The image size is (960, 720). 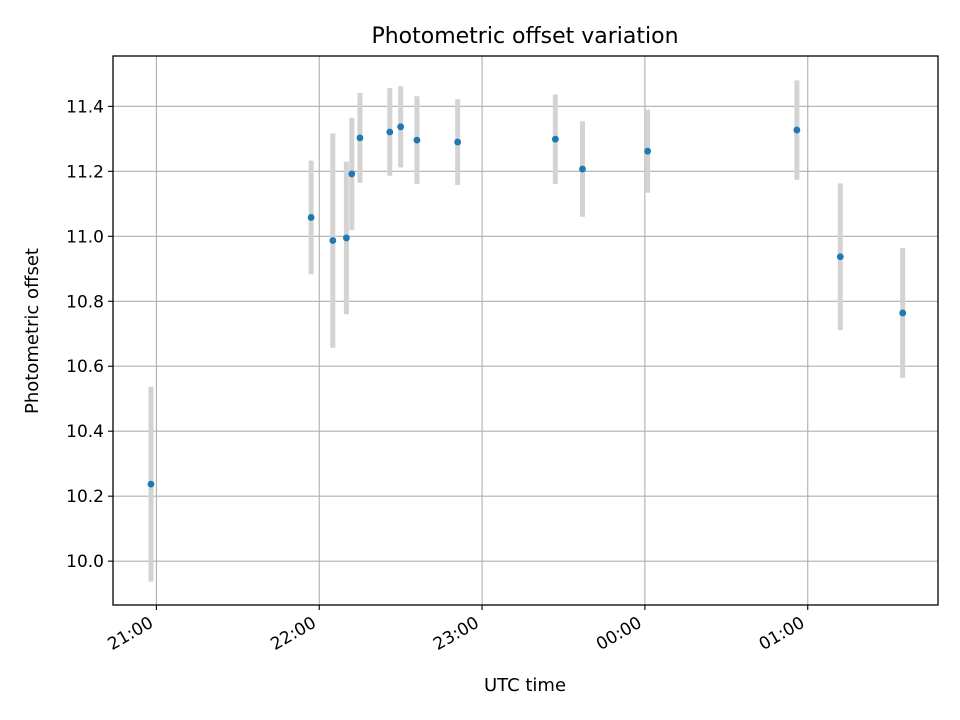 I want to click on y-tick-label: 11.4, so click(x=85, y=107).